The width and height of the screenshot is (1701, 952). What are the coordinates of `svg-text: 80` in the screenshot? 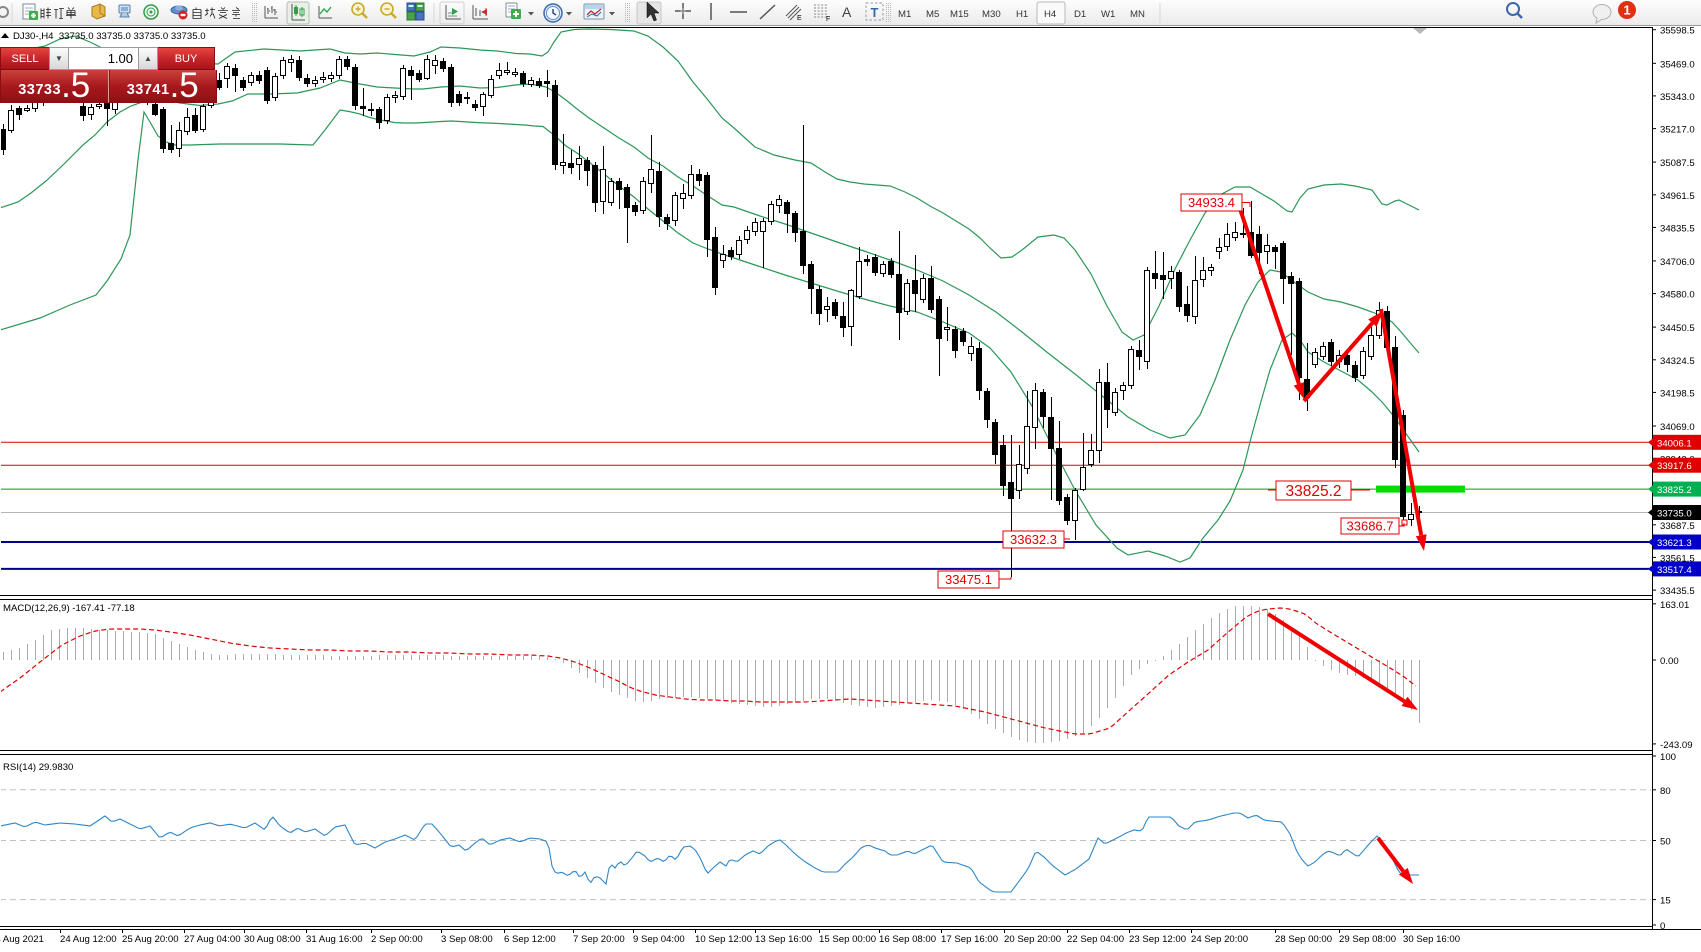 It's located at (1665, 791).